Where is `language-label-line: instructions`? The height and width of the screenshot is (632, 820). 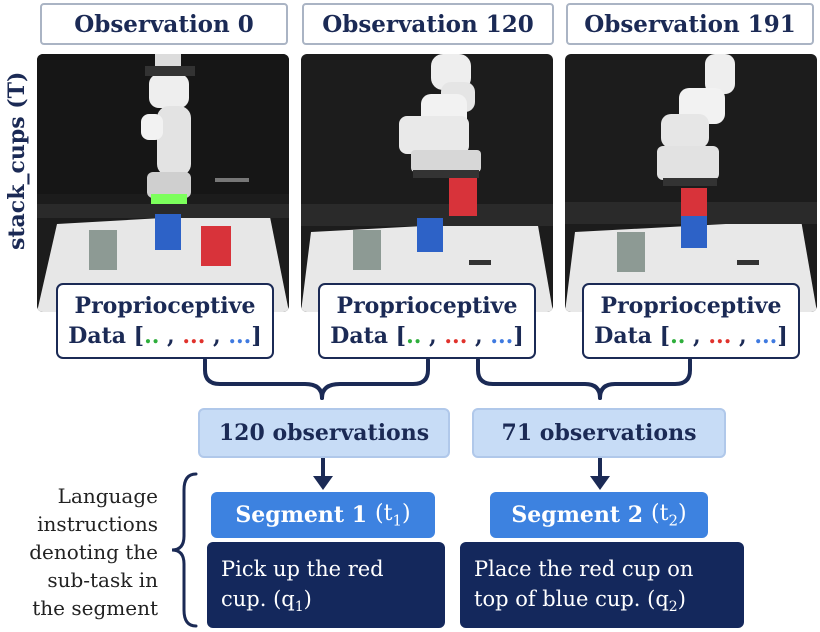
language-label-line: instructions is located at coordinates (97, 524).